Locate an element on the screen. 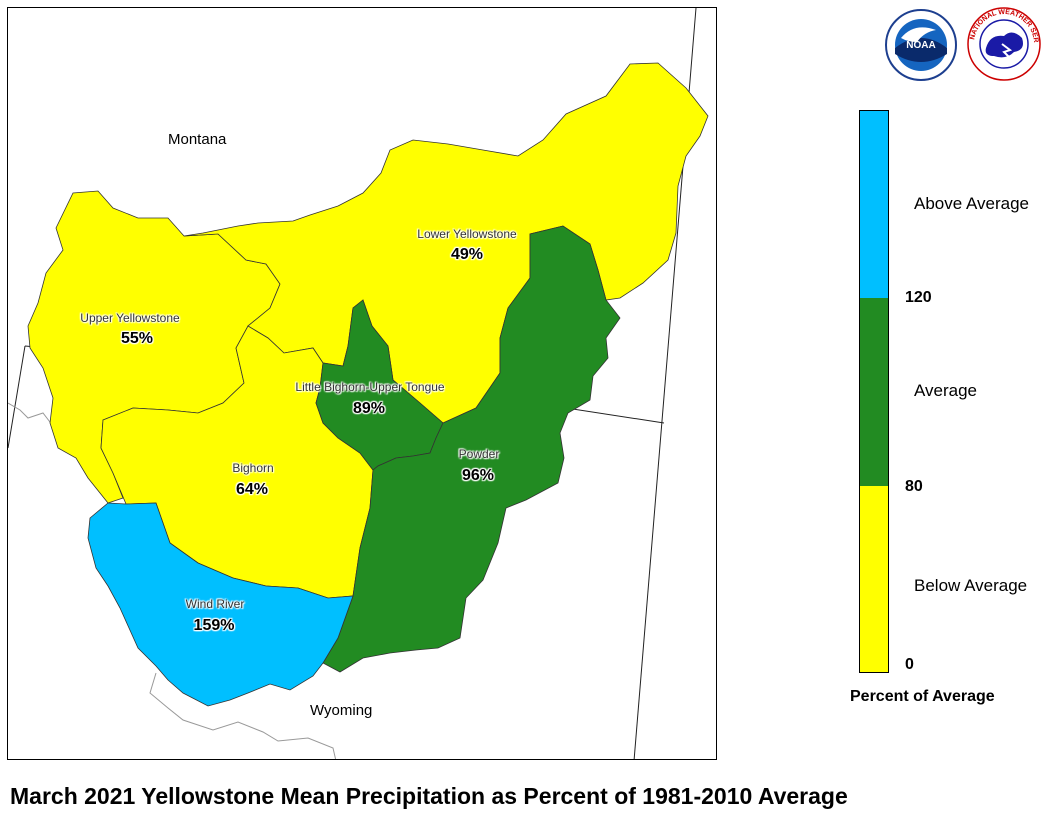 This screenshot has width=1054, height=817. basin-label-upper-yellowstone: Upper Yellowstone is located at coordinates (130, 318).